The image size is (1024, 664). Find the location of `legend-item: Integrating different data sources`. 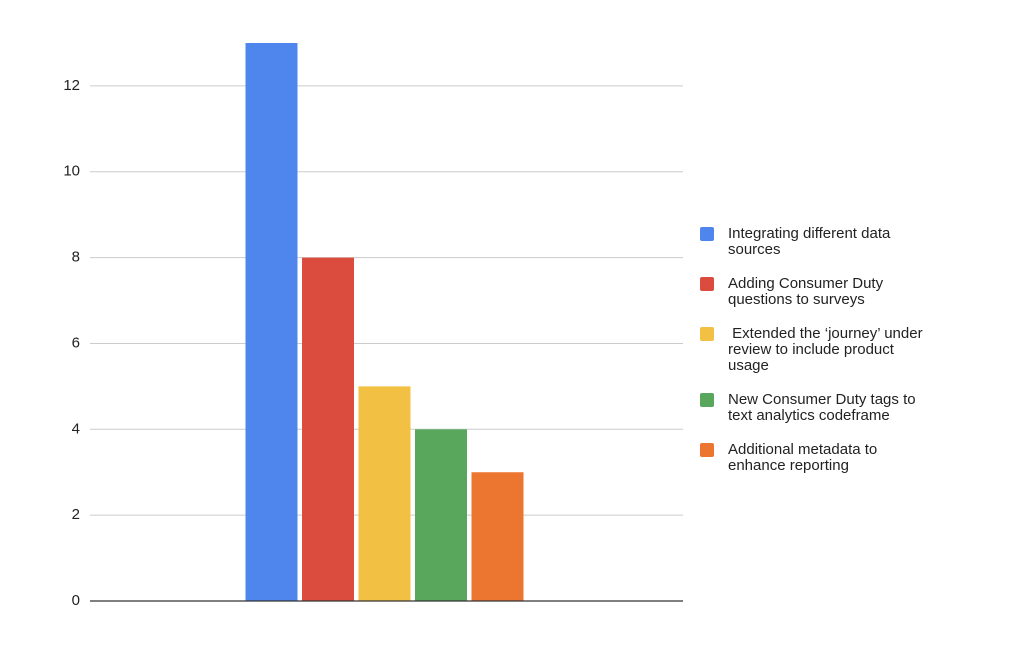

legend-item: Integrating different data sources is located at coordinates (815, 242).